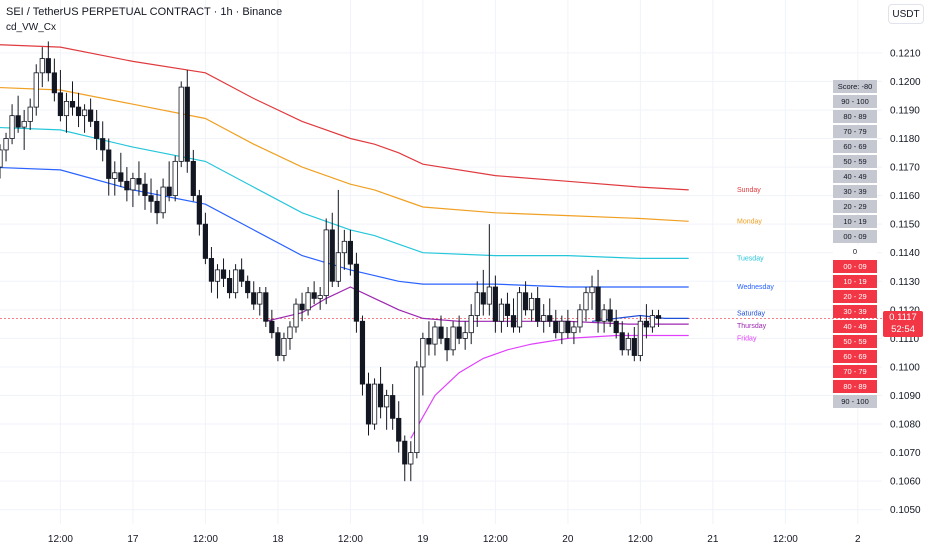 The image size is (932, 550). I want to click on y-tick-label: 0.1050, so click(905, 510).